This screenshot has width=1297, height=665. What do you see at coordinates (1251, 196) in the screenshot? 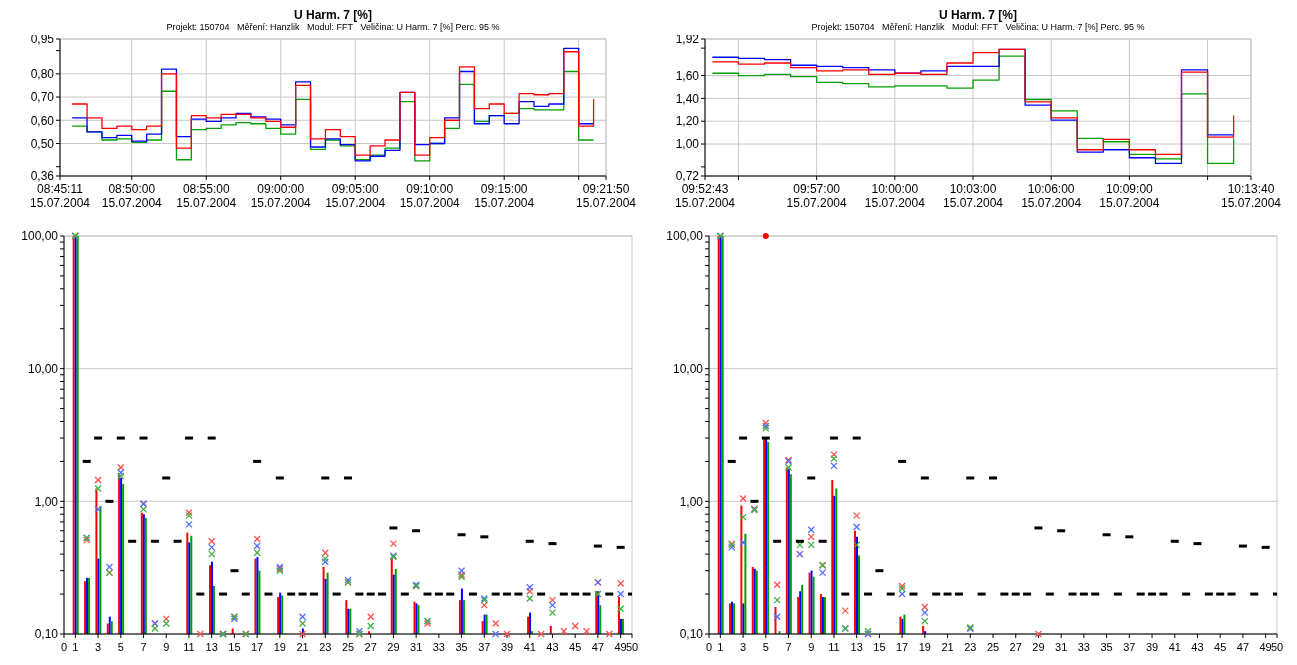
I see `x-tick-label: 10:13:40 15.07.2004` at bounding box center [1251, 196].